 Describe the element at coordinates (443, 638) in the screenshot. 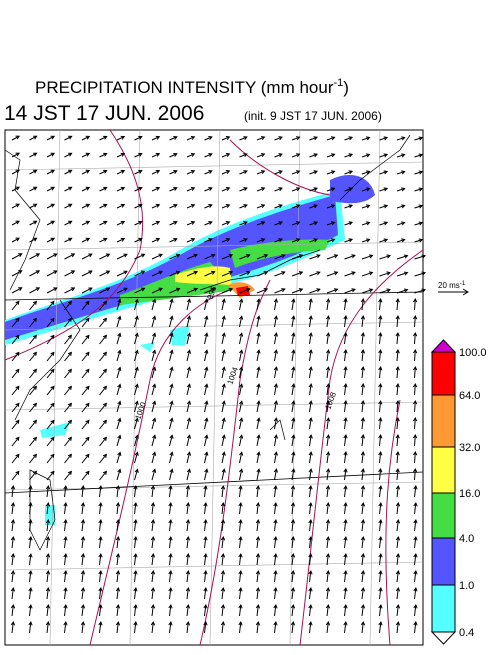

I see `colorbar-cap` at that location.